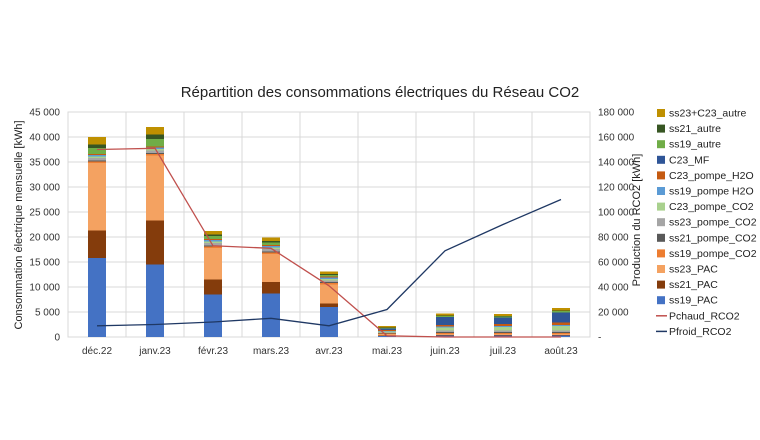 This screenshot has height=440, width=760. I want to click on x-tick-label: mars.23, so click(271, 351).